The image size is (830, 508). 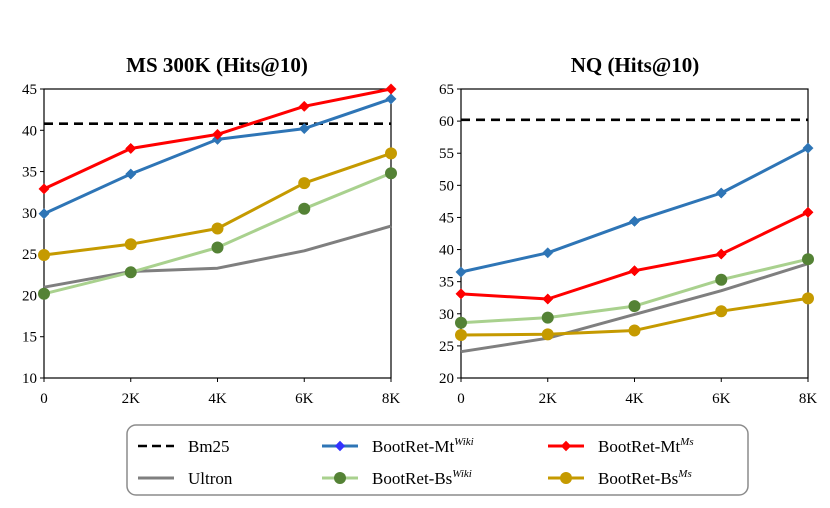 I want to click on y-tick-label: 15, so click(x=29, y=338).